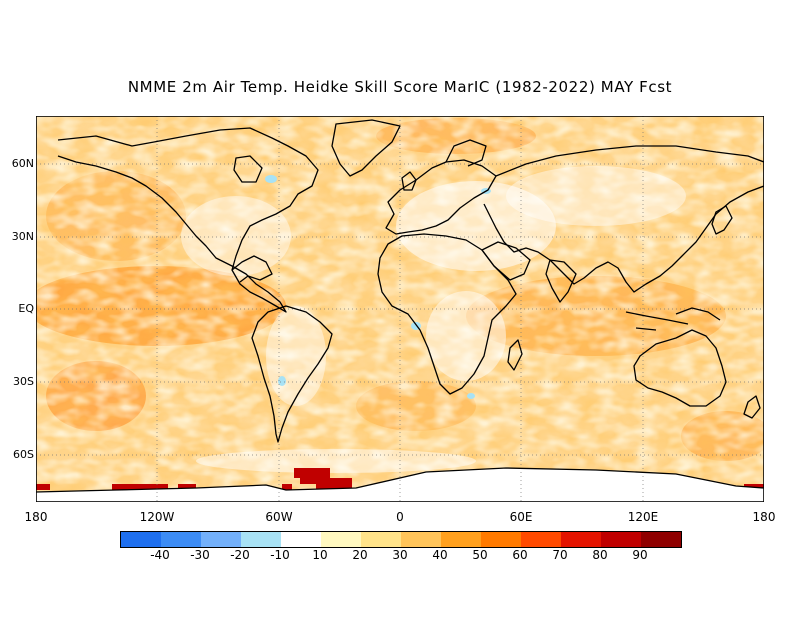  Describe the element at coordinates (22, 163) in the screenshot. I see `lat-label-60n: 60N` at that location.